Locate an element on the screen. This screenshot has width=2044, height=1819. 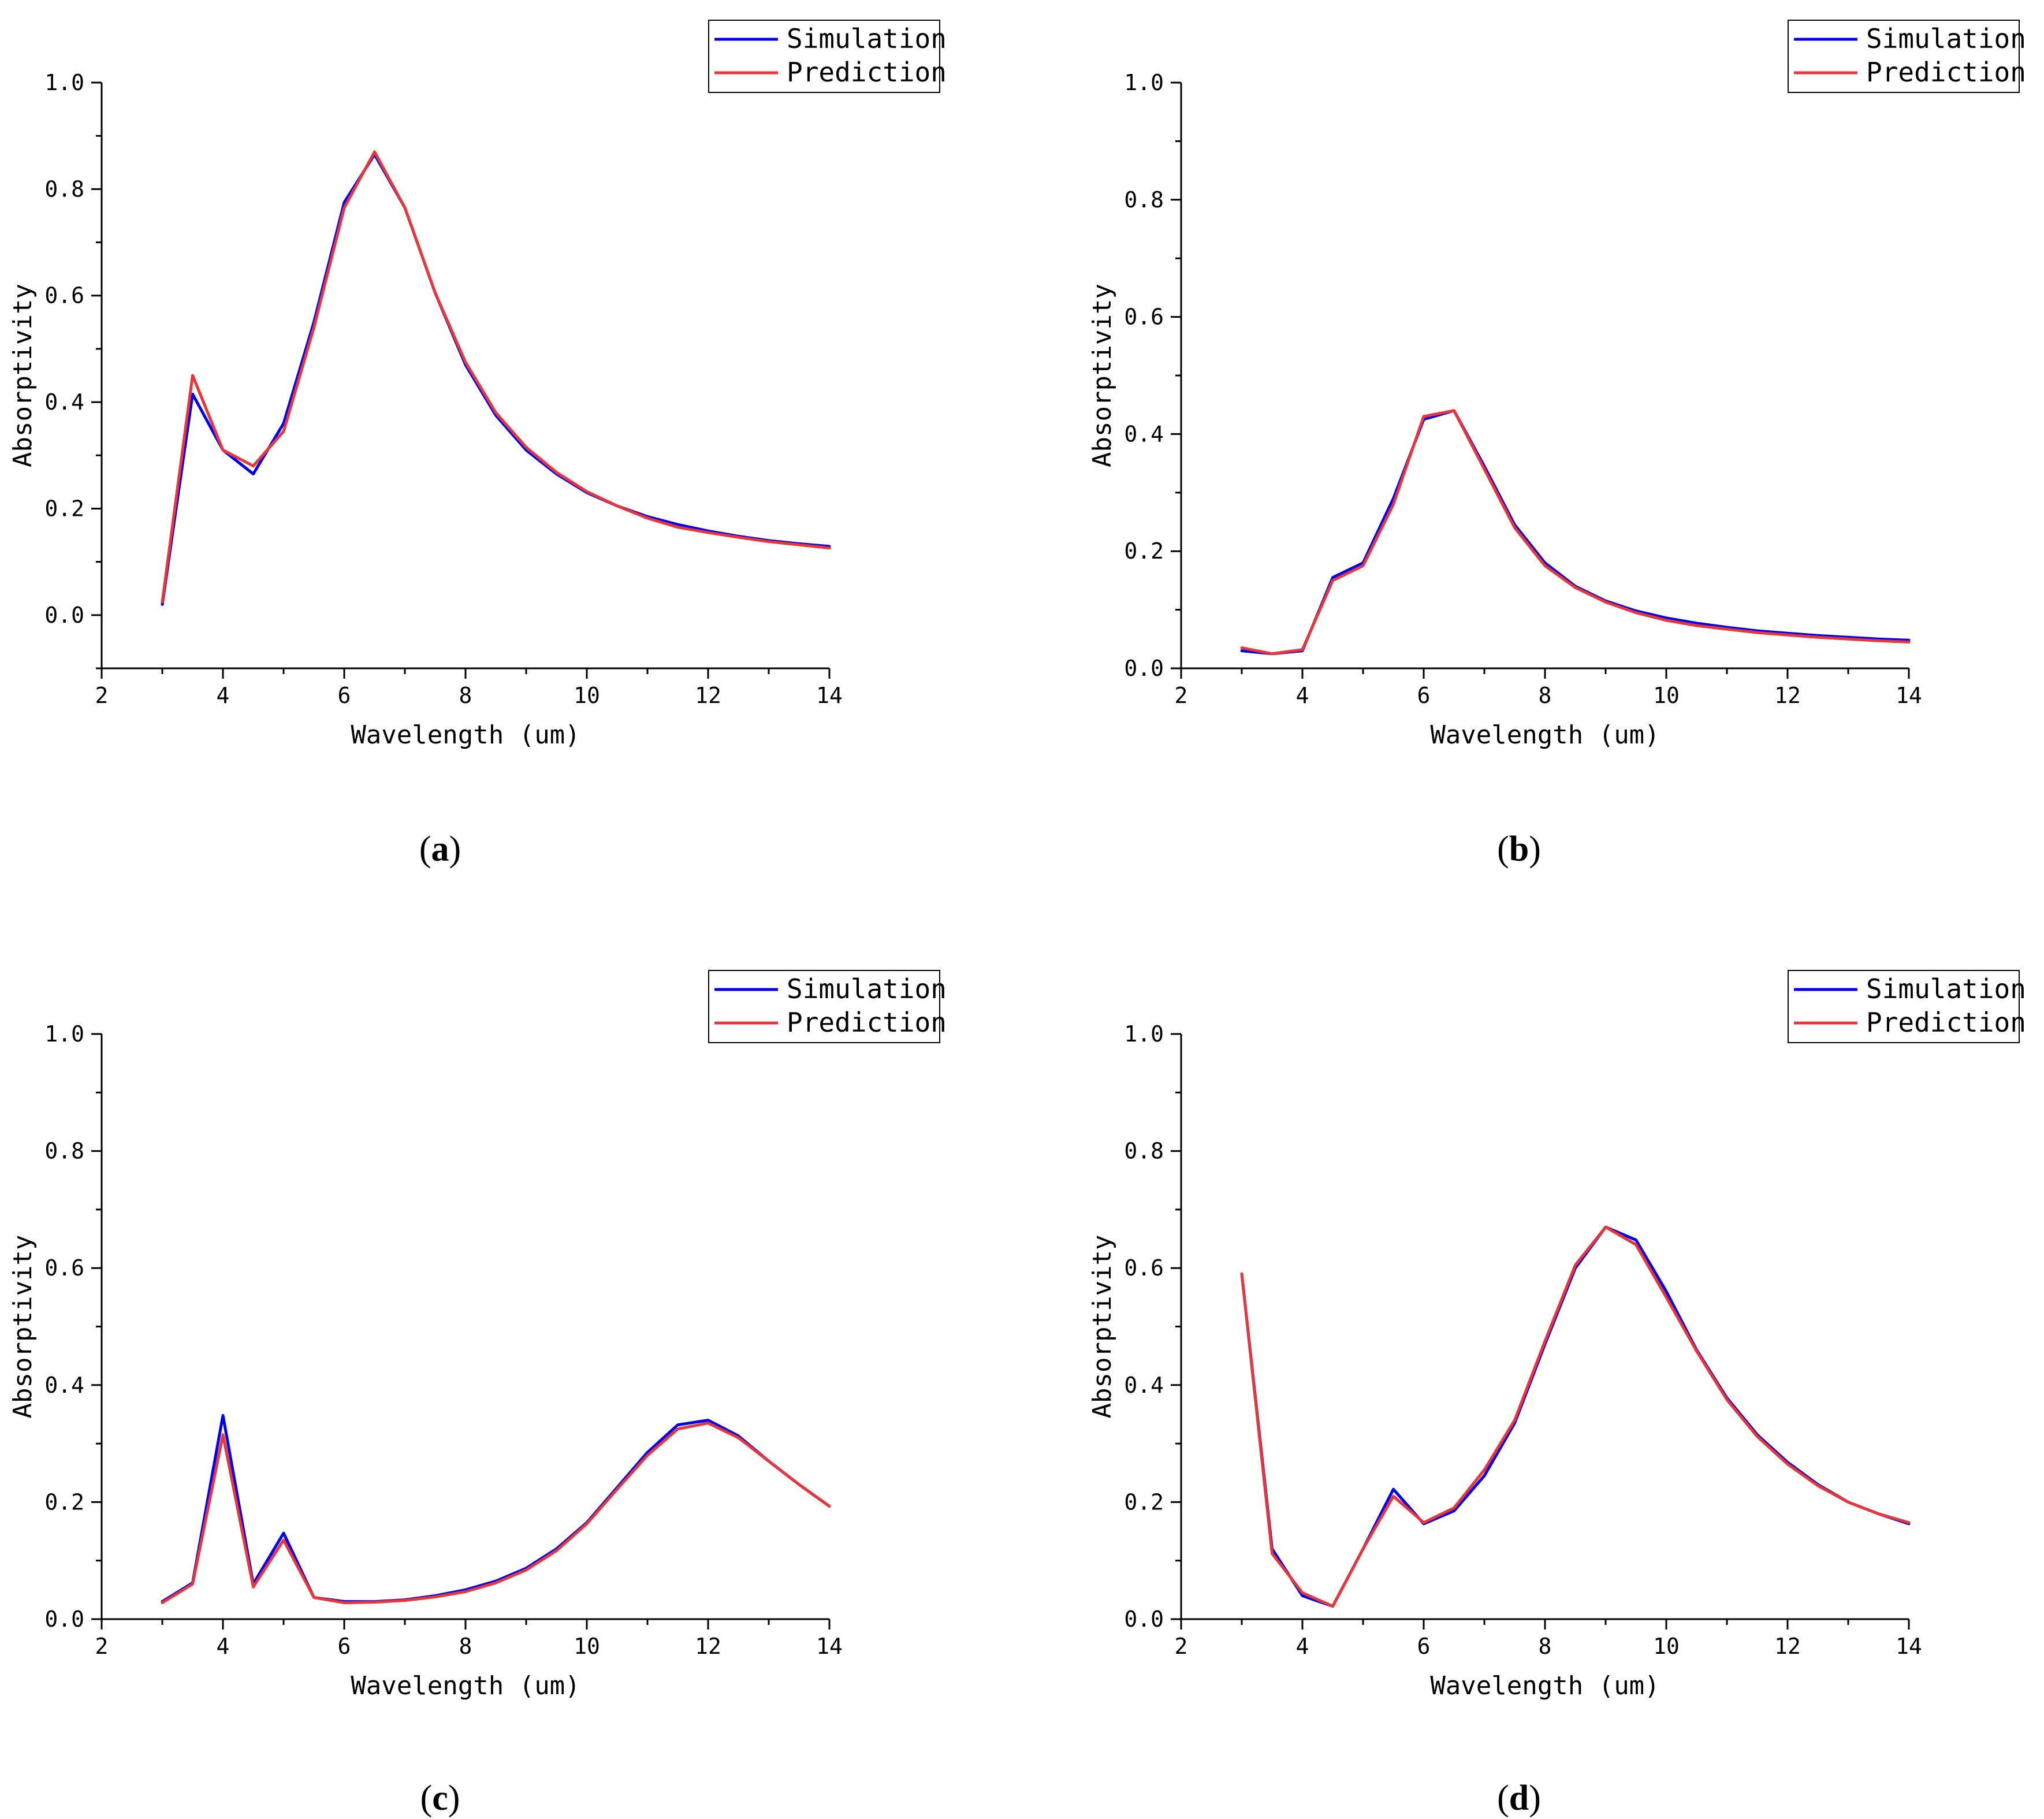
panel-caption: (d) is located at coordinates (1519, 1798).